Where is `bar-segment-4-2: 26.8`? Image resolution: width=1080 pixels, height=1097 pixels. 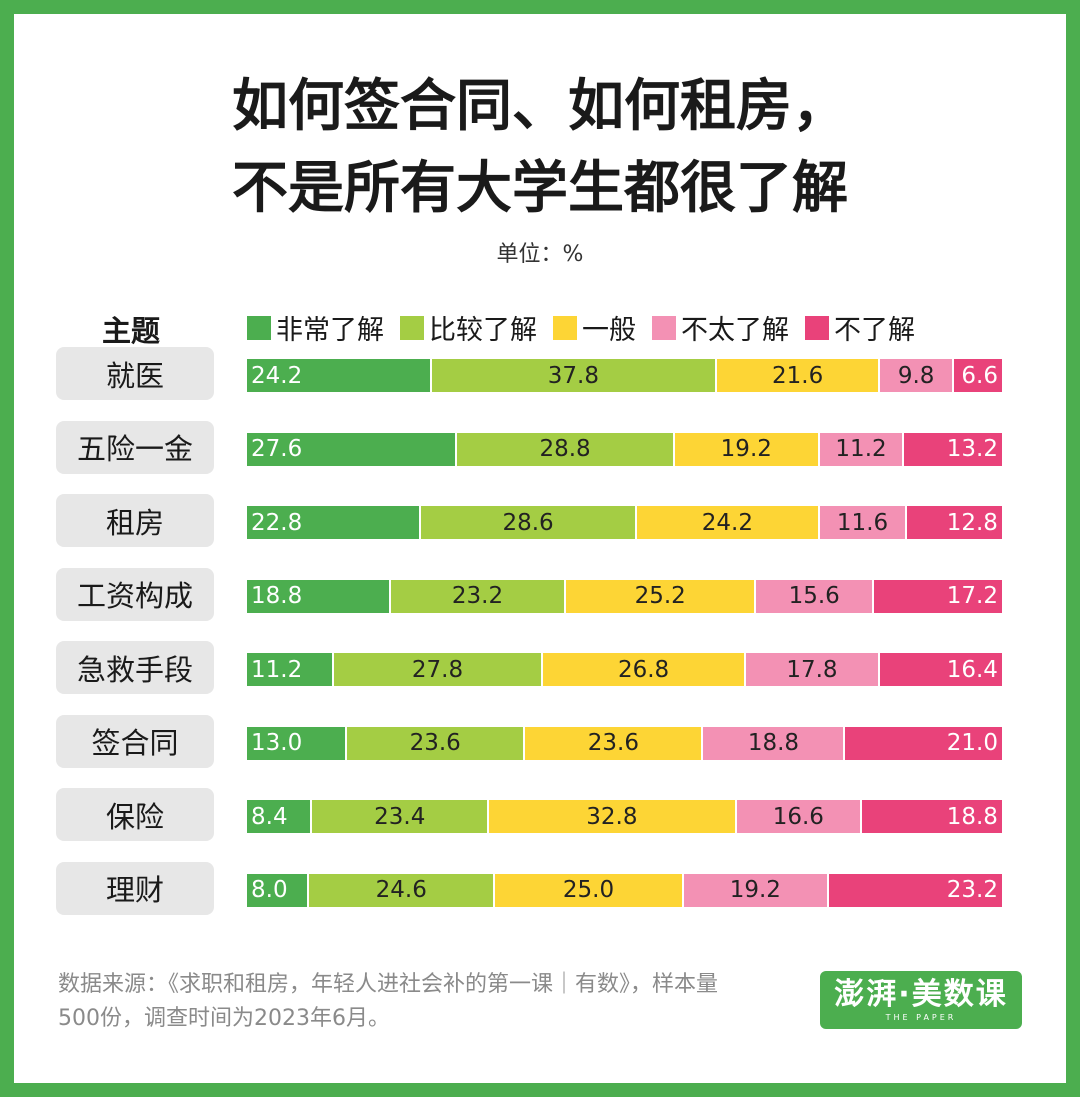 bar-segment-4-2: 26.8 is located at coordinates (642, 669).